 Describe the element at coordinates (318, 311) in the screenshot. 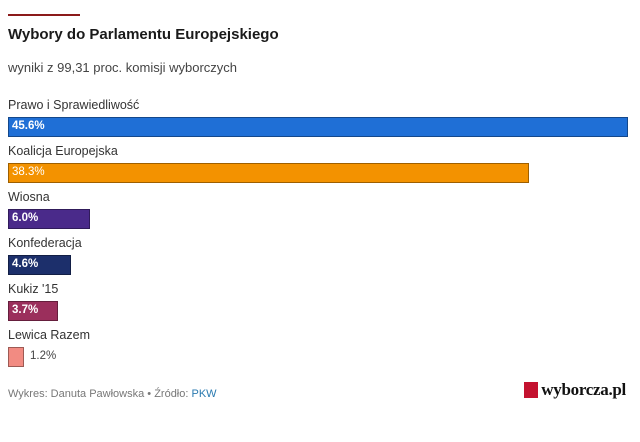

I see `bar-track: 3.7%` at that location.